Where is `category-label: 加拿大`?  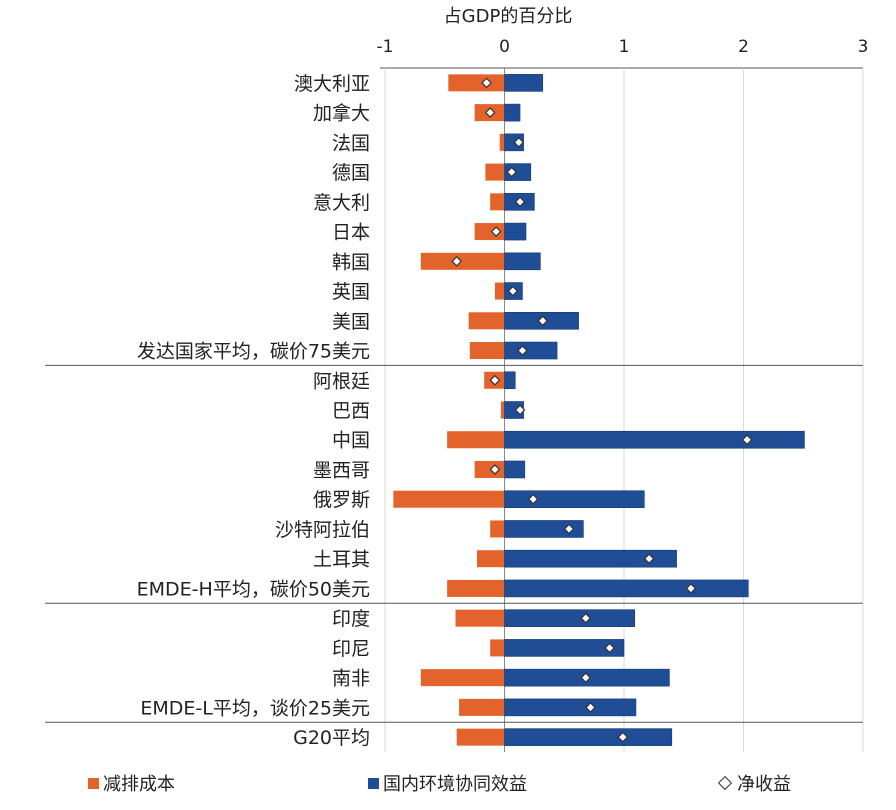 category-label: 加拿大 is located at coordinates (341, 113).